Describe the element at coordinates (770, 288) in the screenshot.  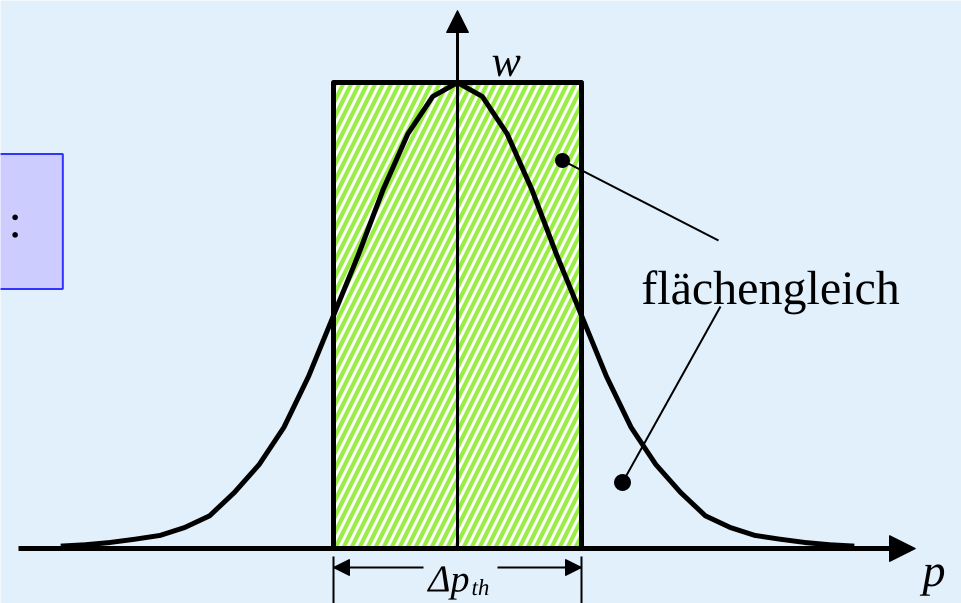
I see `annotation: flächengleich` at that location.